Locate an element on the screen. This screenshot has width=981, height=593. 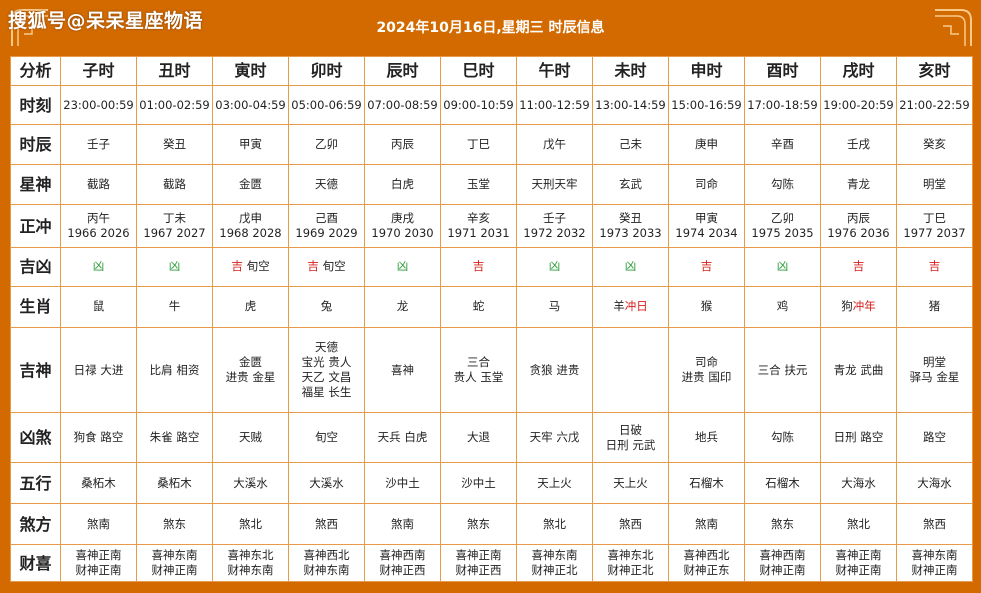
column-header: 子时 is located at coordinates (98, 71).